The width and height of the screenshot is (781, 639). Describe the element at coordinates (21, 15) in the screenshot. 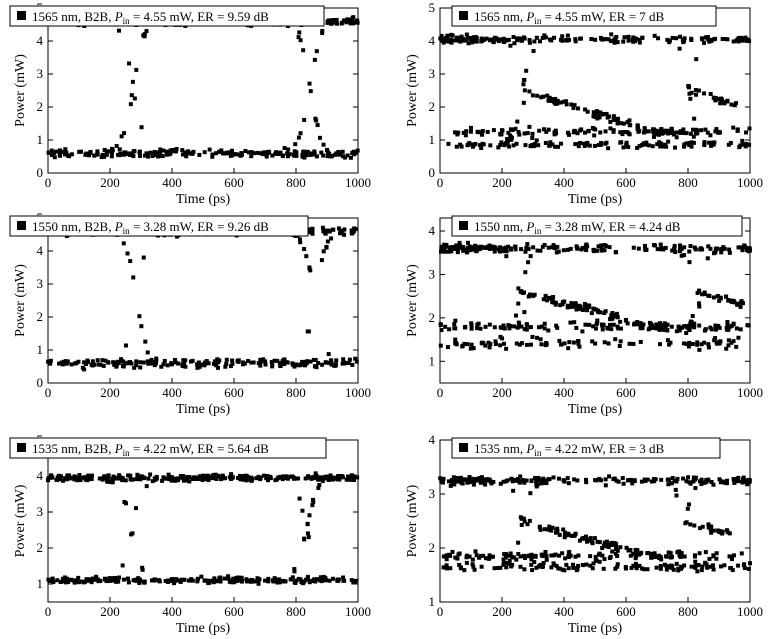

I see `legend-marker` at that location.